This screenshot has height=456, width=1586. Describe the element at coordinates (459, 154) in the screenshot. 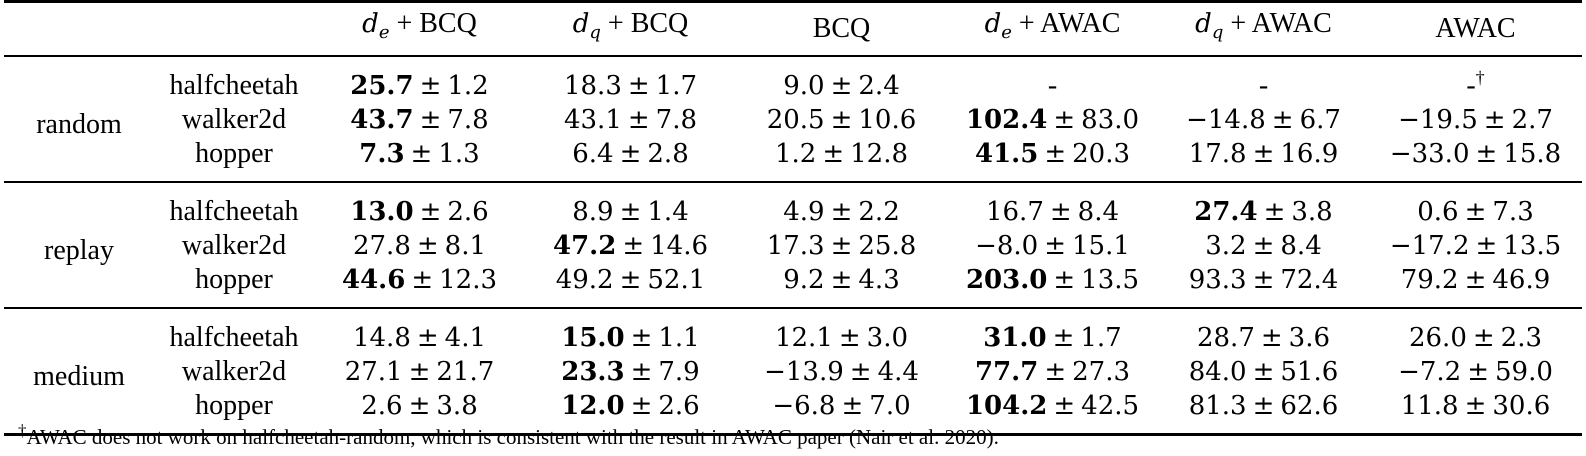

I see `std-value: 1.3` at that location.